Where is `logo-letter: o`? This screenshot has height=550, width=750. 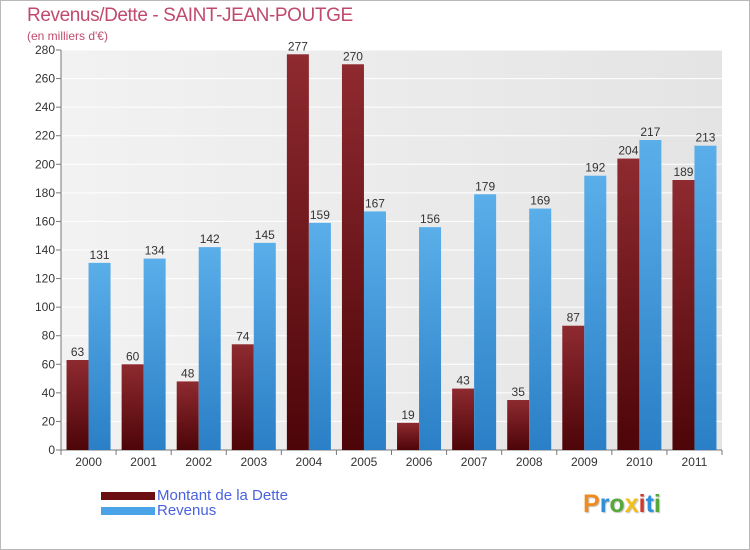
logo-letter: o is located at coordinates (617, 504).